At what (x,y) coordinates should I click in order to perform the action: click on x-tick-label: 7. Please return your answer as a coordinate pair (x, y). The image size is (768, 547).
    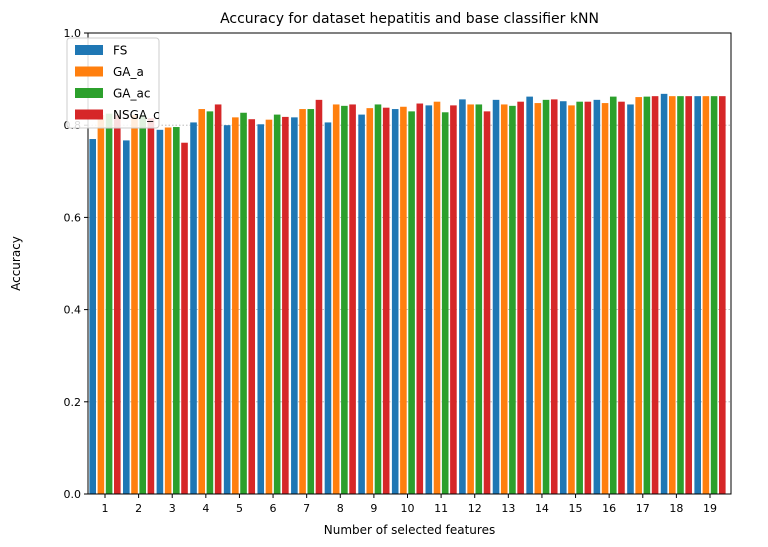
    Looking at the image, I should click on (306, 508).